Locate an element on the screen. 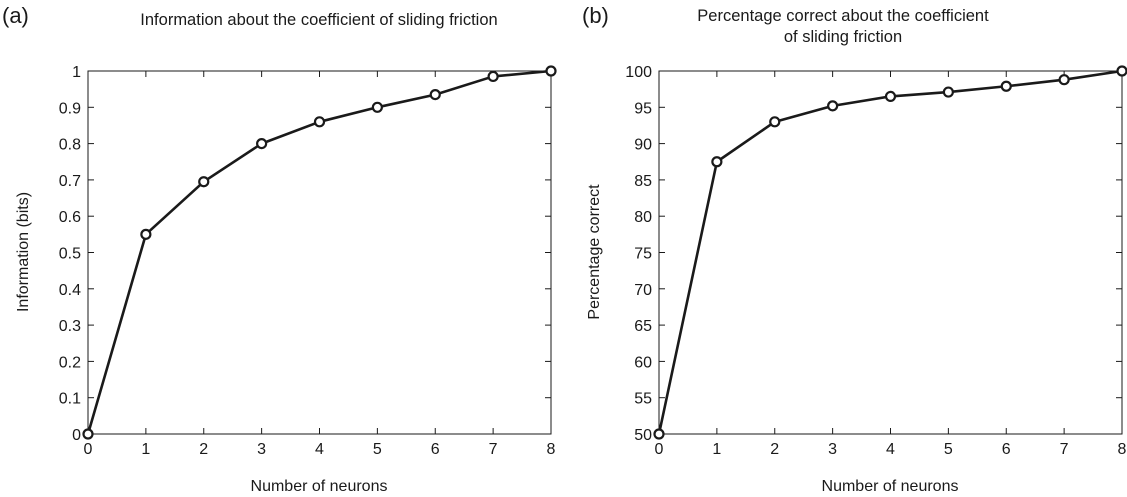 The width and height of the screenshot is (1127, 497). y-tick-label: 95 is located at coordinates (643, 108).